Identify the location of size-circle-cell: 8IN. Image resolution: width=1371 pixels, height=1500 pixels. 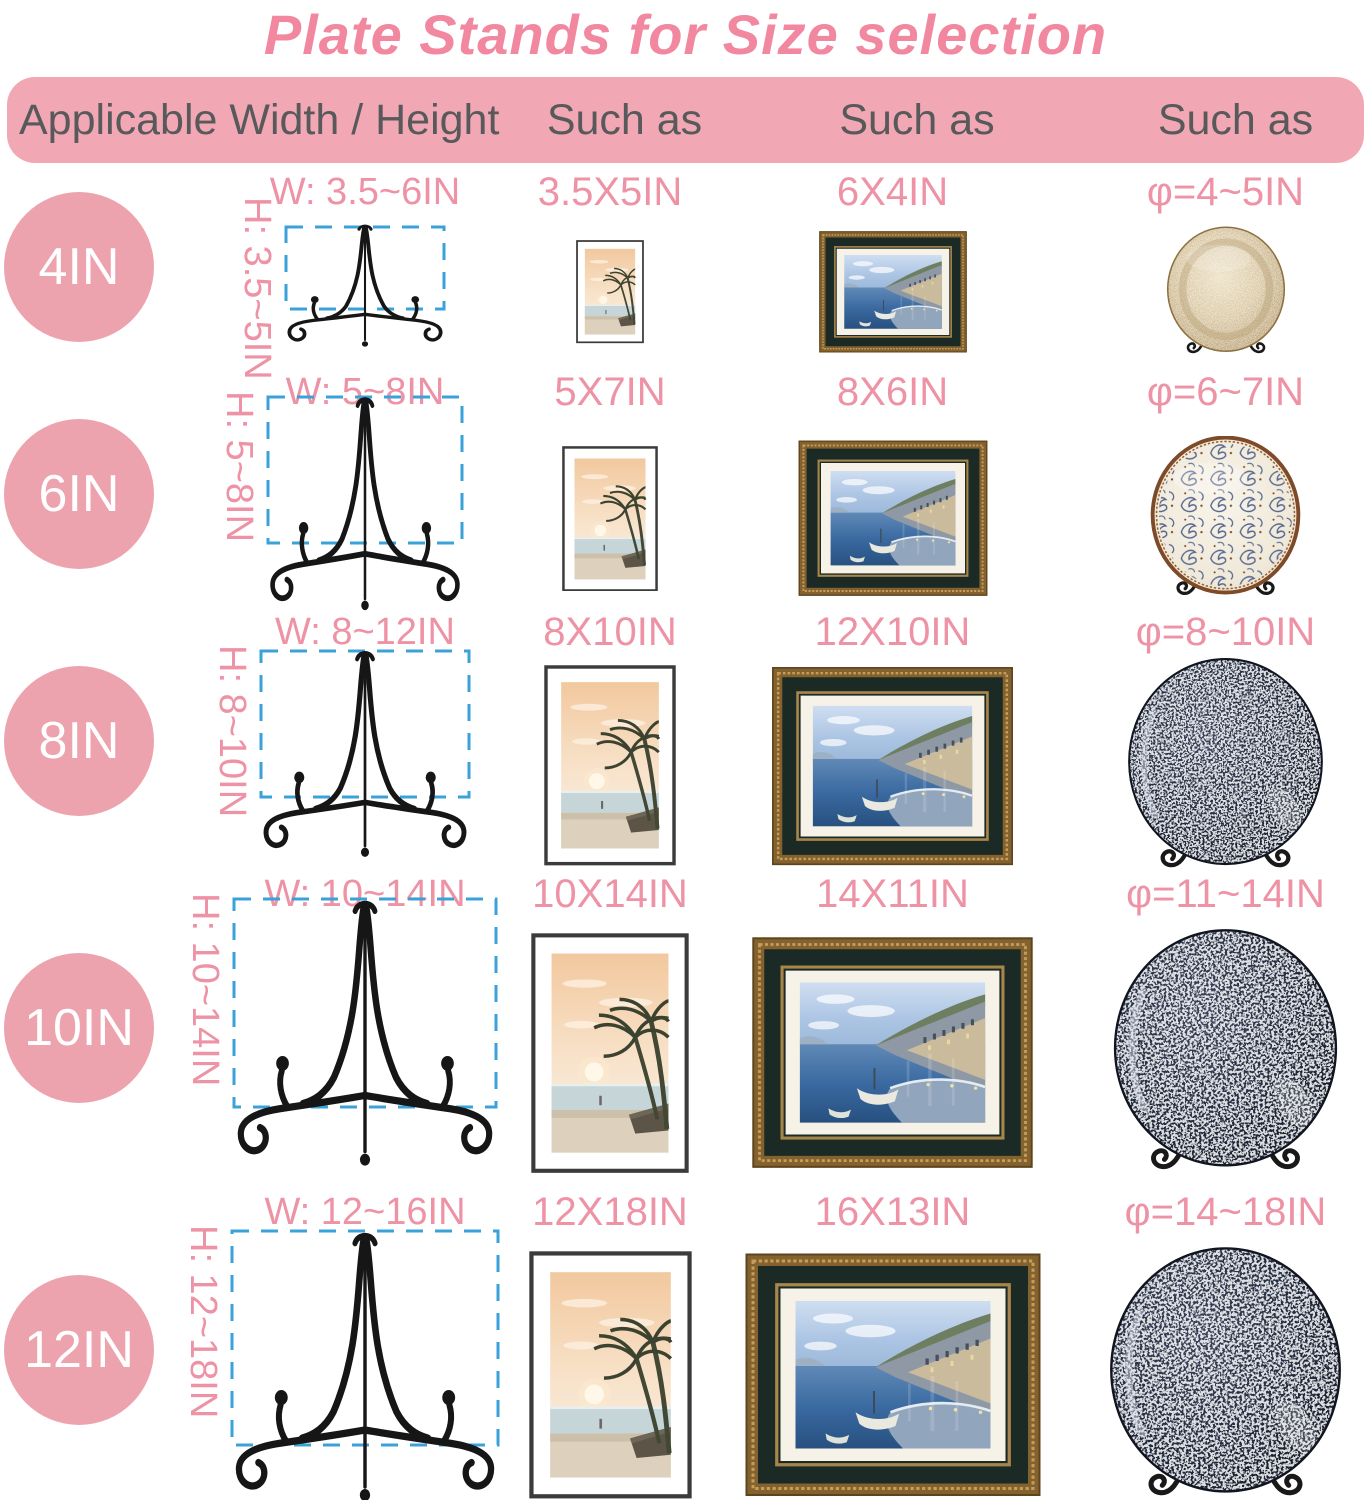
(107, 740).